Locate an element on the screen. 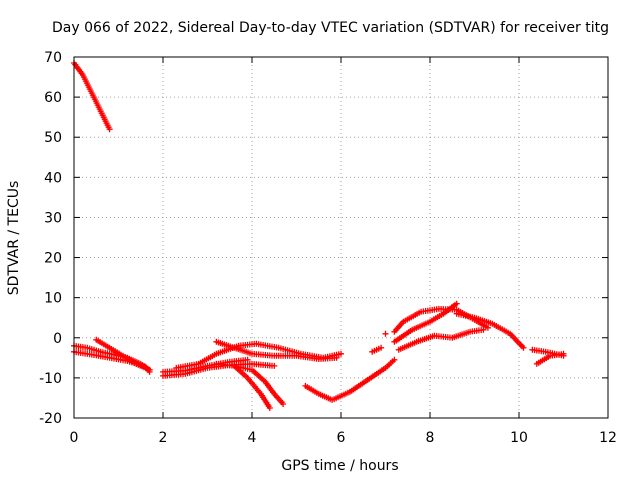  x-tick-label: 2 is located at coordinates (163, 438).